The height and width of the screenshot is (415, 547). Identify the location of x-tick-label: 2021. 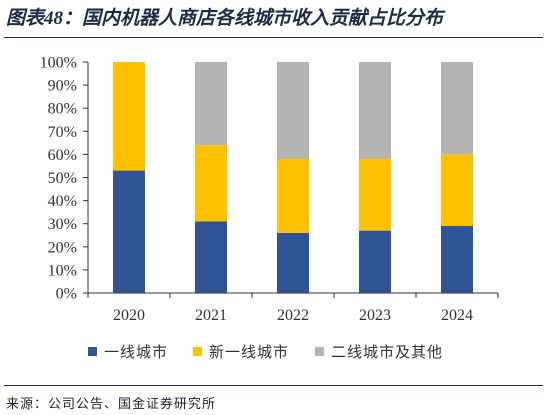
(211, 315).